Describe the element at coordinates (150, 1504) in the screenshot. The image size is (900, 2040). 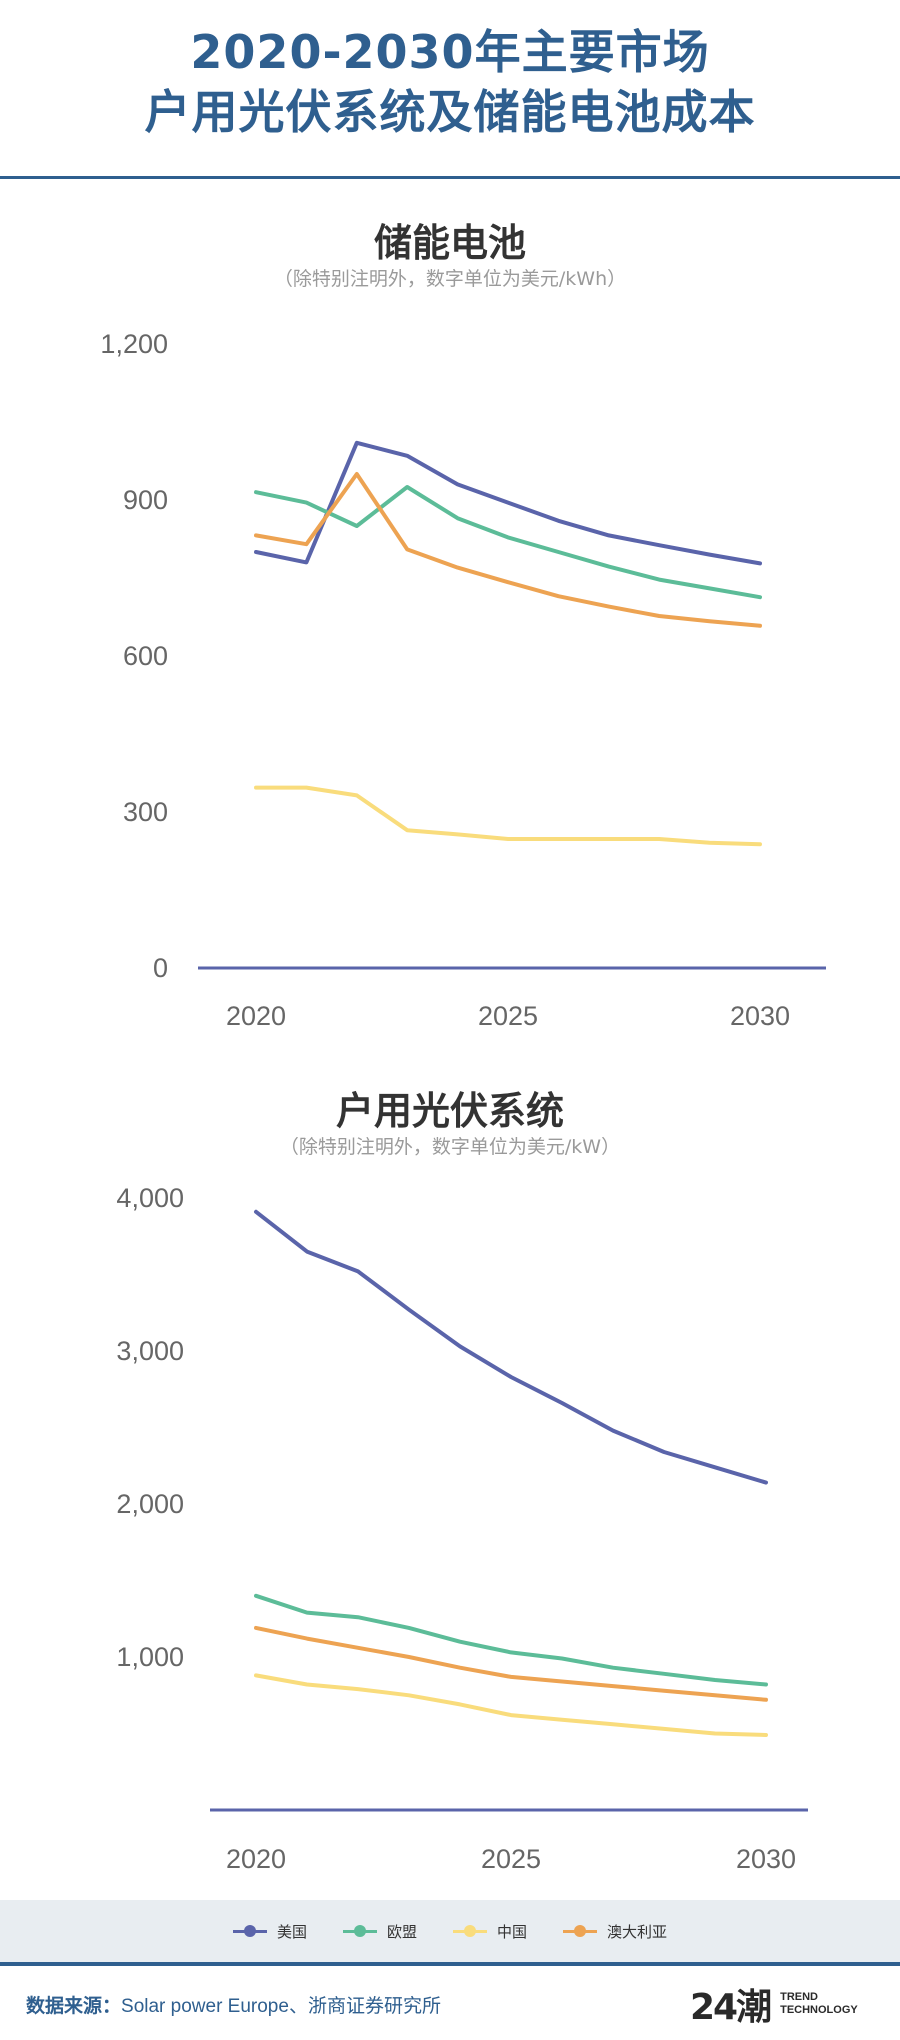
I see `y-tick-label: 2,000` at that location.